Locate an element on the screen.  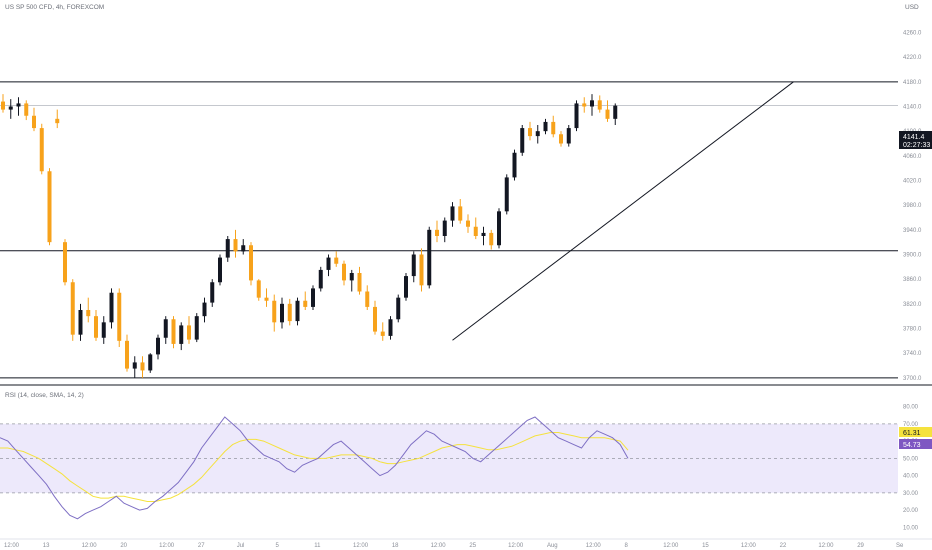
rsi-axis-tick: 10.00 is located at coordinates (911, 528).